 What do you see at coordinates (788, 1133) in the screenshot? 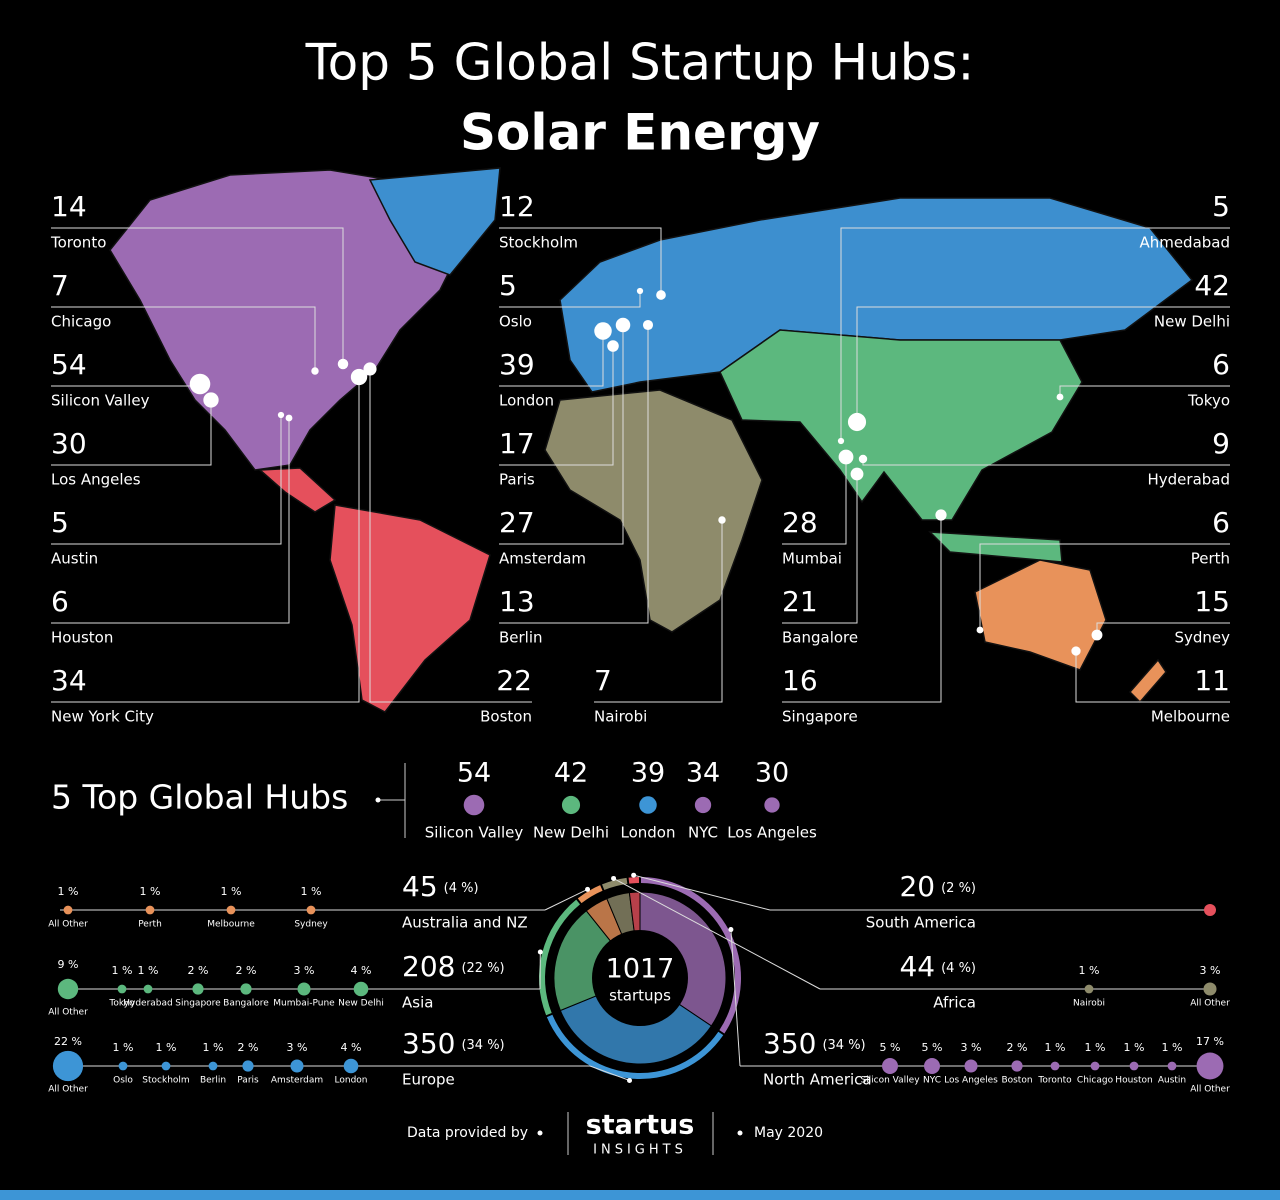
I see `date: May 2020` at bounding box center [788, 1133].